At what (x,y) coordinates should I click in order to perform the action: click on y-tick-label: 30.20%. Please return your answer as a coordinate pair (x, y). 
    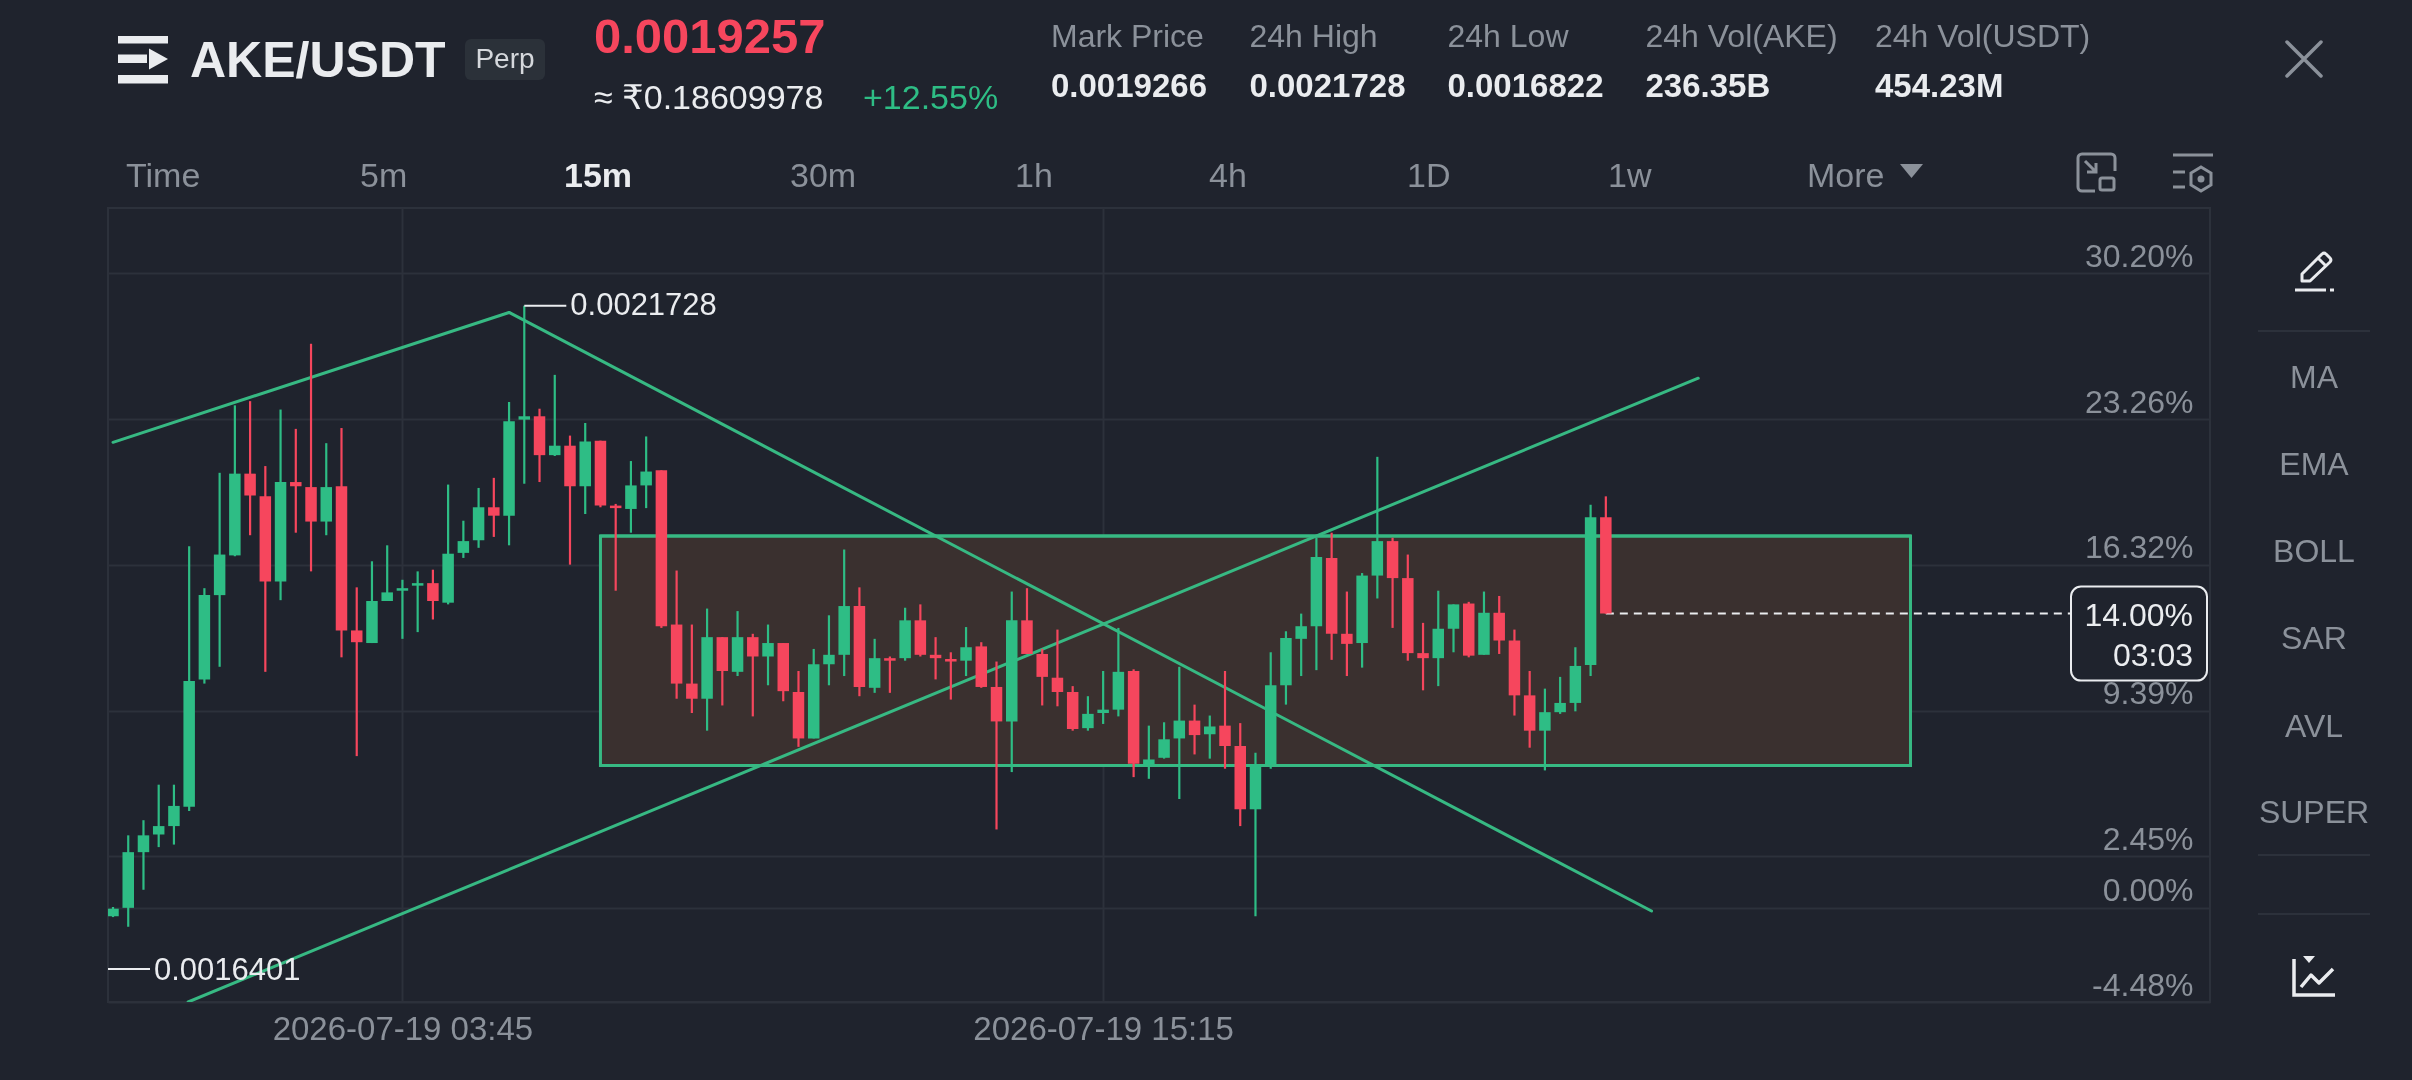
    Looking at the image, I should click on (2139, 255).